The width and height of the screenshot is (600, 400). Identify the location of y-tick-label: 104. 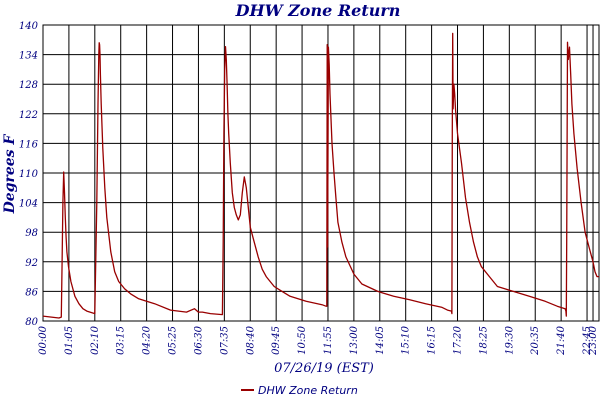
(28, 204).